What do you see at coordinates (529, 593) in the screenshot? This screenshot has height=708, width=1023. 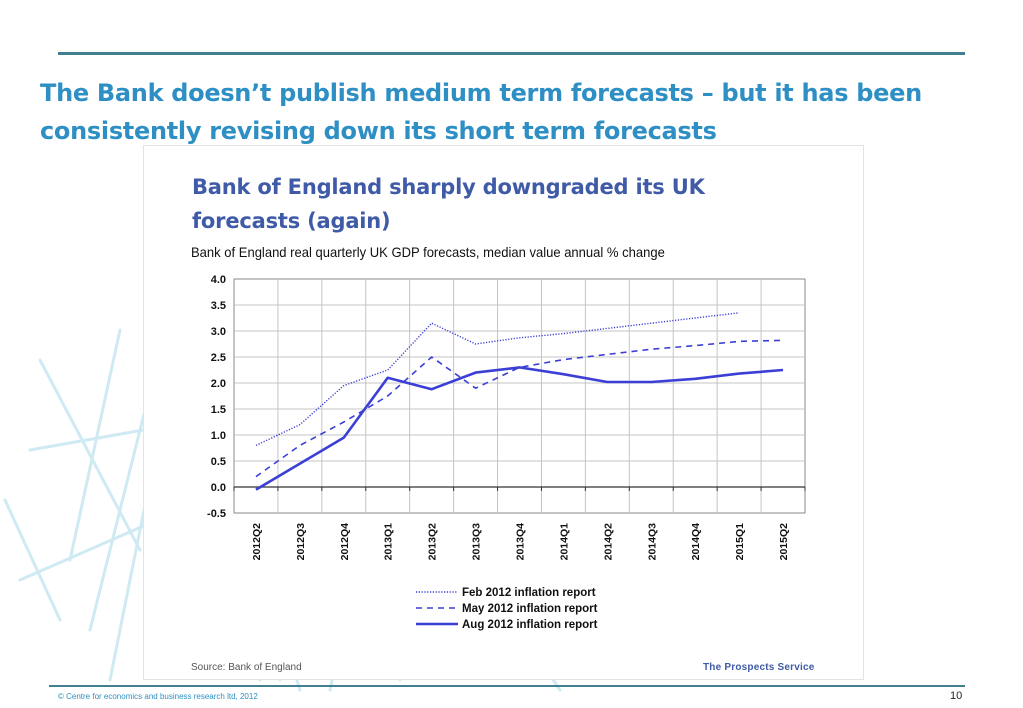 I see `legend-label: Feb 2012 inflation report` at bounding box center [529, 593].